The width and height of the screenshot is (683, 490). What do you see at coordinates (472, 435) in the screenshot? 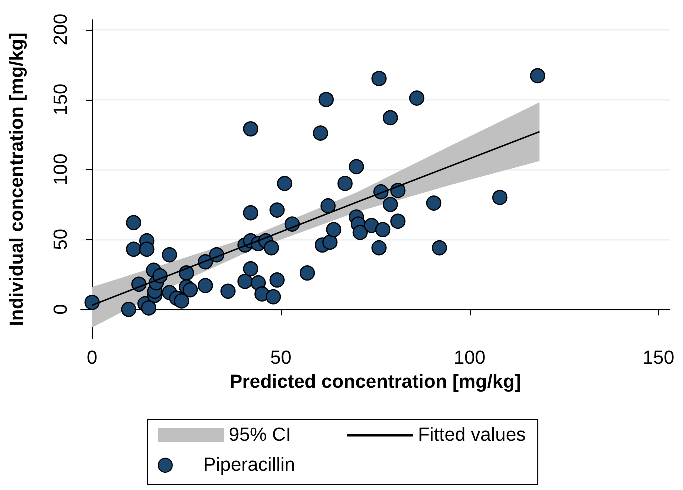
I see `legend-label: Fitted values` at bounding box center [472, 435].